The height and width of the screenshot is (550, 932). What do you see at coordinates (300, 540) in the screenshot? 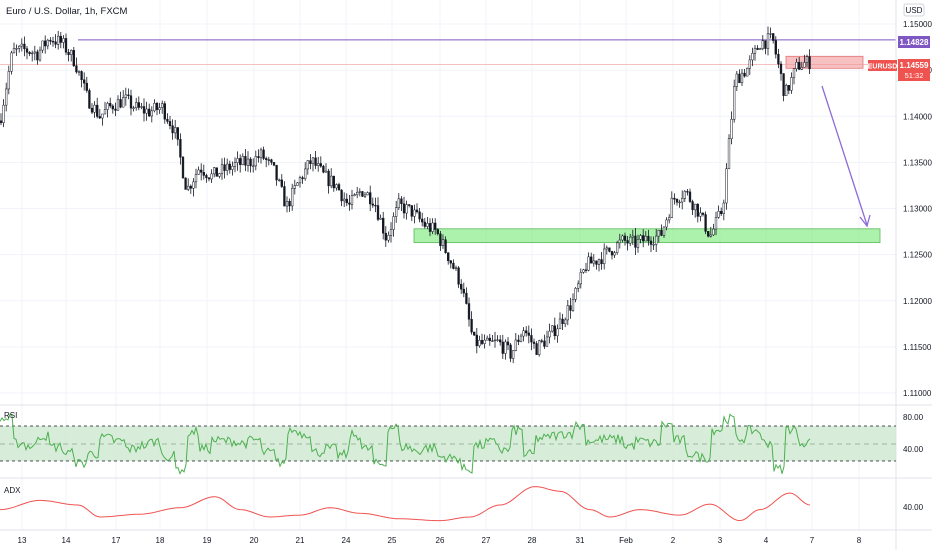
I see `time-tick-label: 21` at bounding box center [300, 540].